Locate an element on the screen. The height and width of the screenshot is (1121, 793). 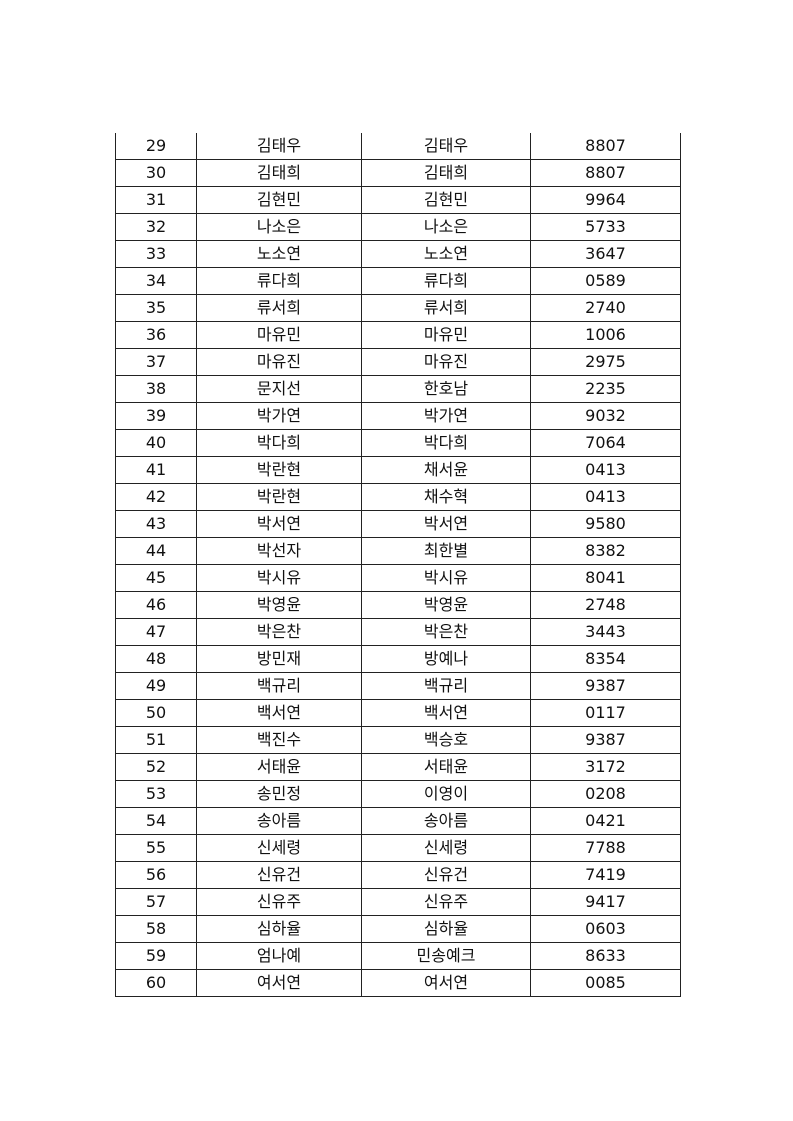
table-row: 40 박다희 박다희 7064 is located at coordinates (398, 443).